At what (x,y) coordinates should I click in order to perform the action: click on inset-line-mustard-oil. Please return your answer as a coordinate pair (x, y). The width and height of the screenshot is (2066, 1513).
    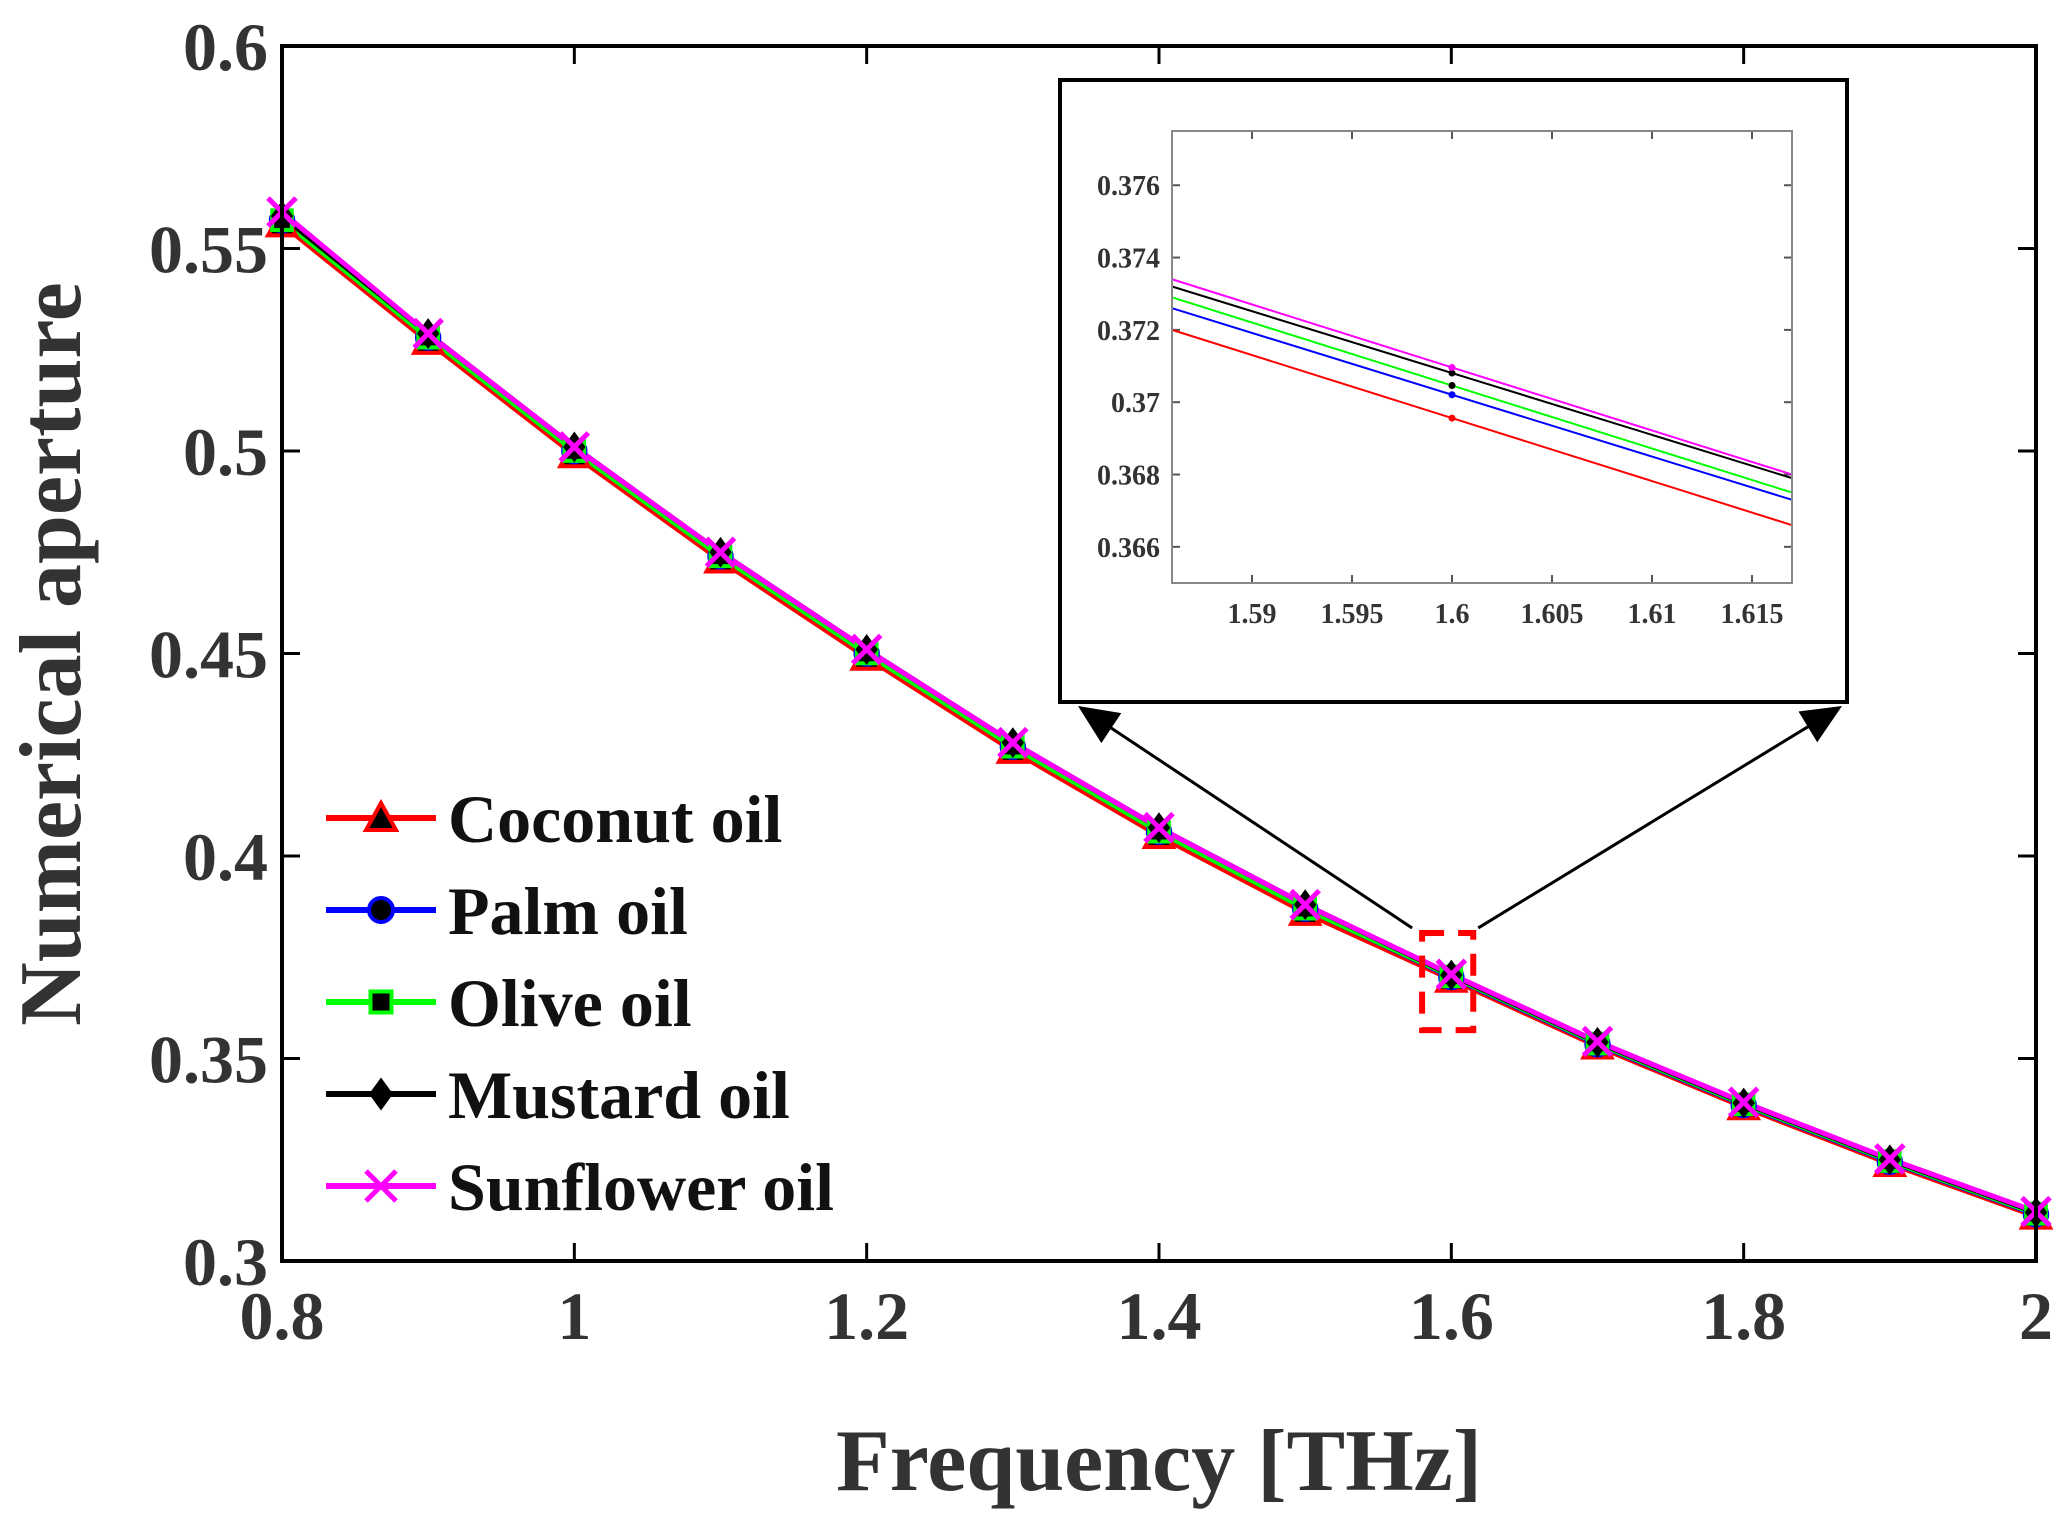
    Looking at the image, I should click on (1482, 382).